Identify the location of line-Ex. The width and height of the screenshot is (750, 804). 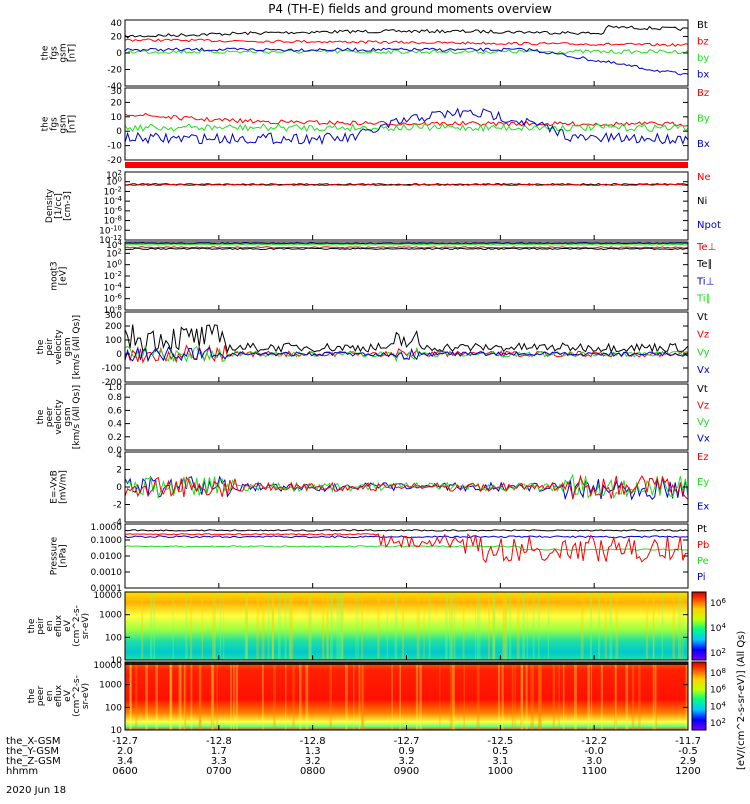
(406, 488).